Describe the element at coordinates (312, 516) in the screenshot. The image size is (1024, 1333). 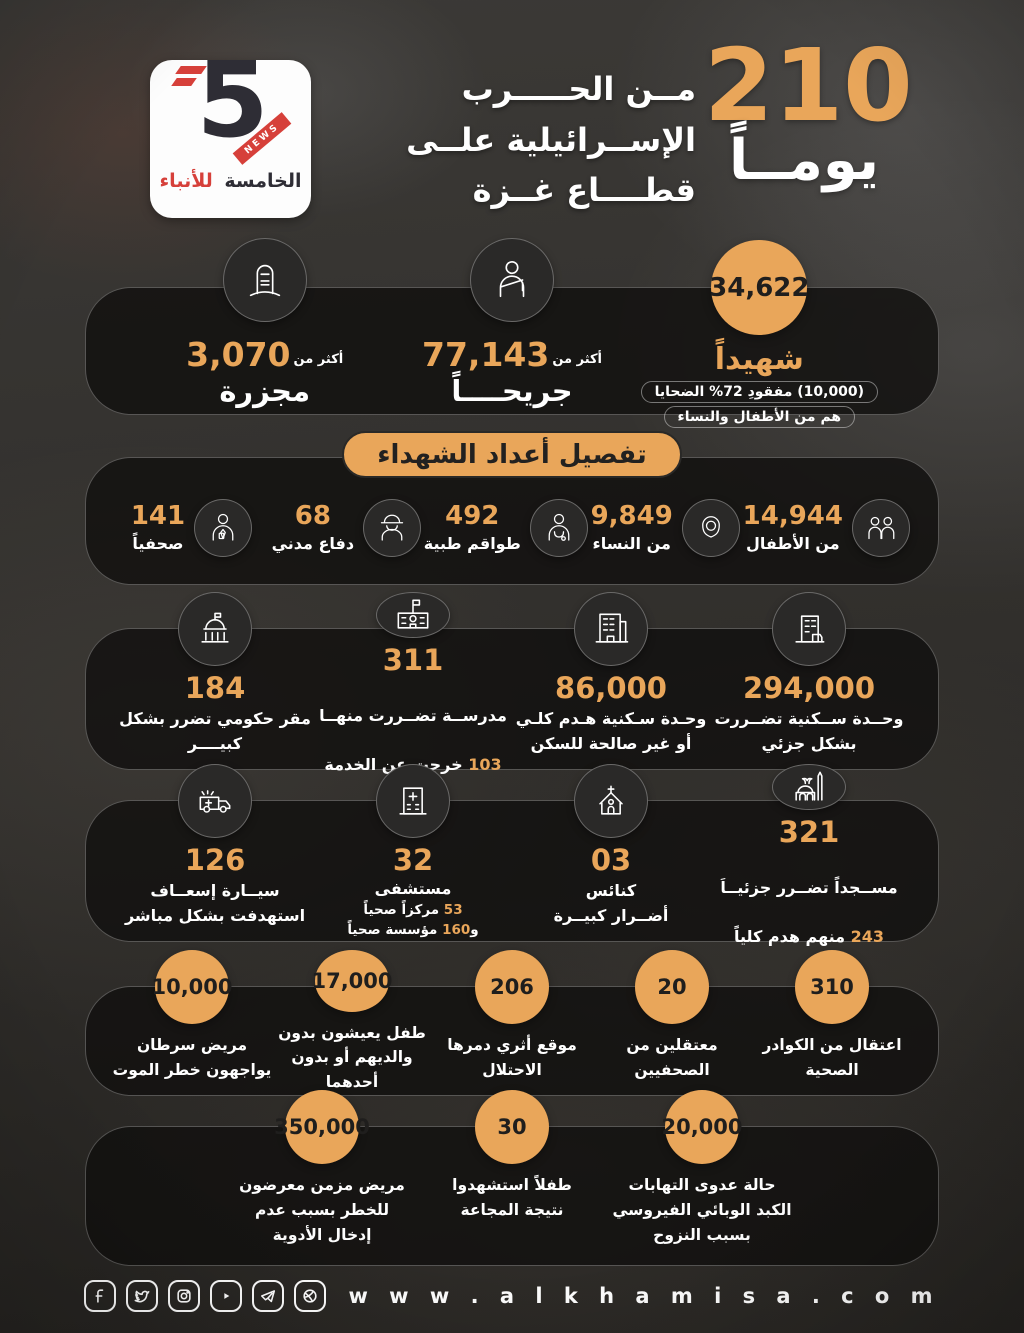
I see `civil-defense-value: 68` at that location.